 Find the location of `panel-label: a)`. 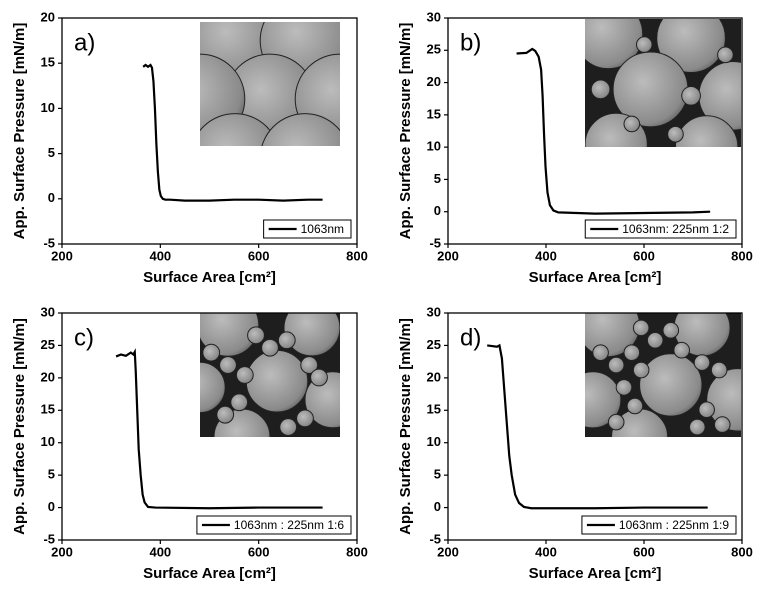

panel-label: a) is located at coordinates (84, 42).